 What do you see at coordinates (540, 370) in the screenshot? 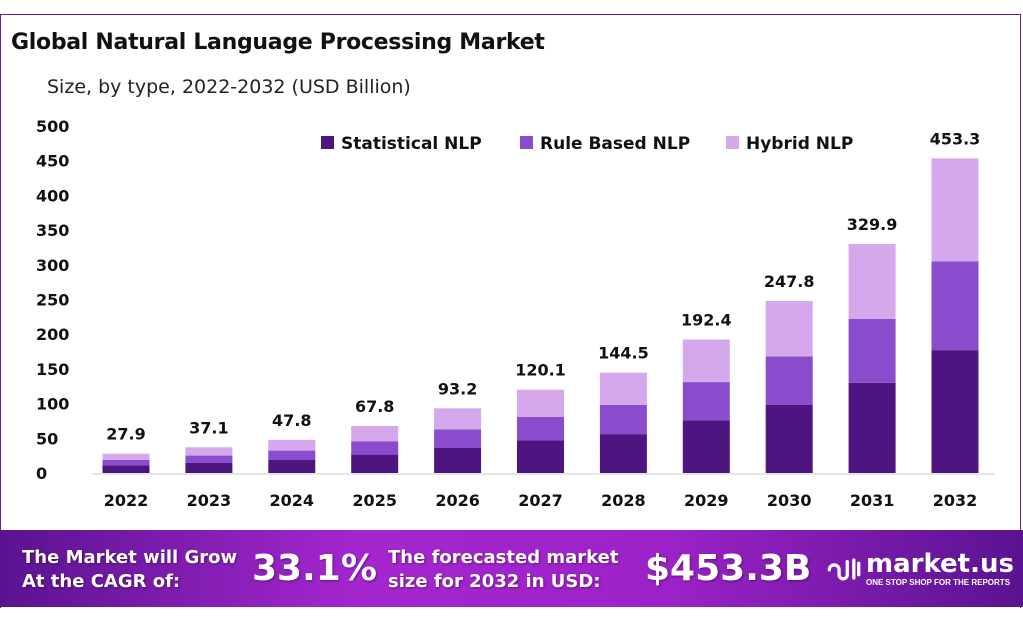
I see `total-data-label: 120.1` at bounding box center [540, 370].